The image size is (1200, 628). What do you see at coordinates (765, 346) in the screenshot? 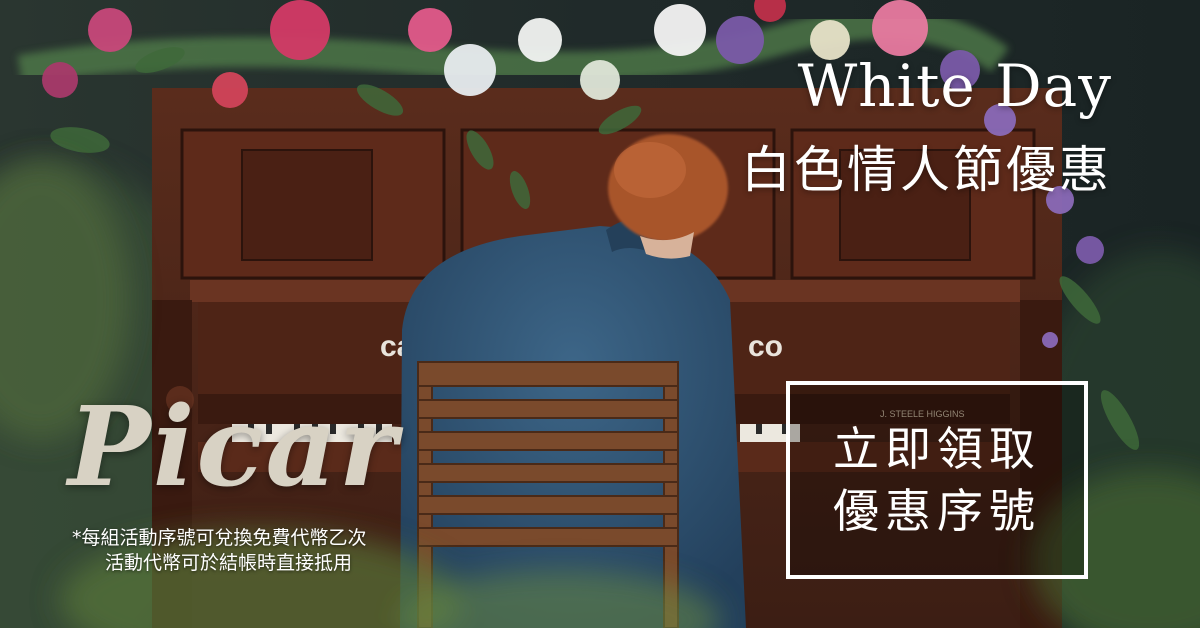
I see `piano-brand-right: co` at bounding box center [765, 346].